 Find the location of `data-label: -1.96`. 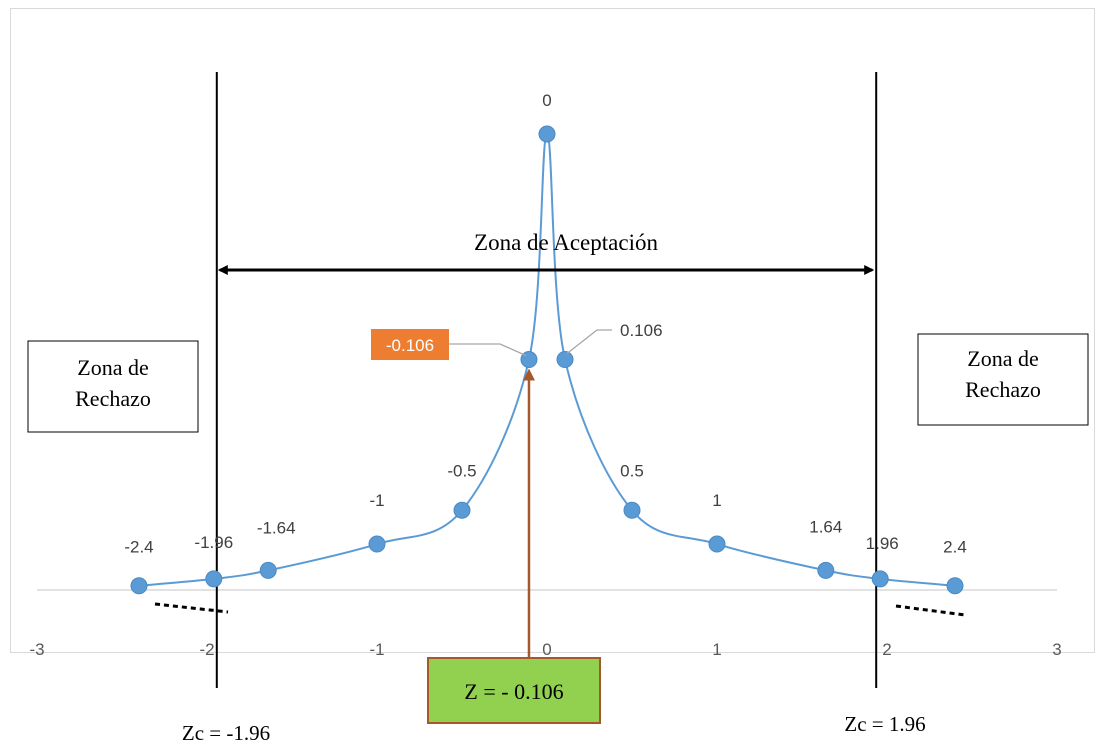

data-label: -1.96 is located at coordinates (213, 542).